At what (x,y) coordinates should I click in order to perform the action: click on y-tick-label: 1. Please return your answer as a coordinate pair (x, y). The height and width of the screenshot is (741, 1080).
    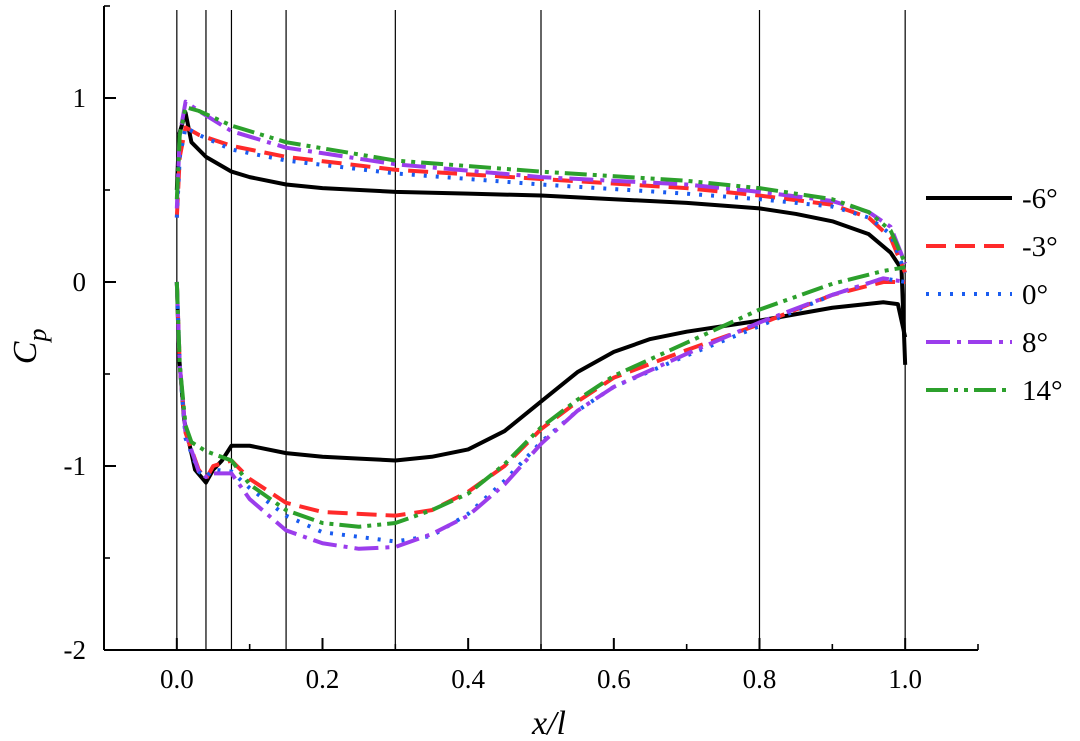
    Looking at the image, I should click on (80, 98).